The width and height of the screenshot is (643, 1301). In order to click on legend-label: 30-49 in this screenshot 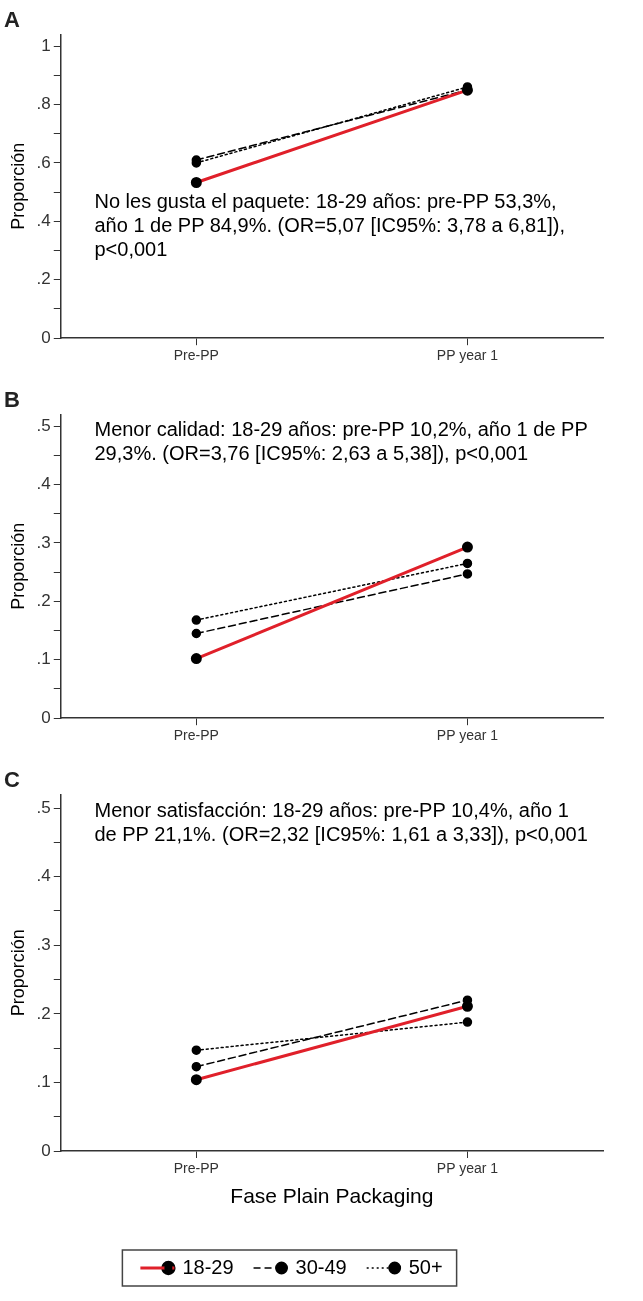, I will do `click(321, 1266)`.